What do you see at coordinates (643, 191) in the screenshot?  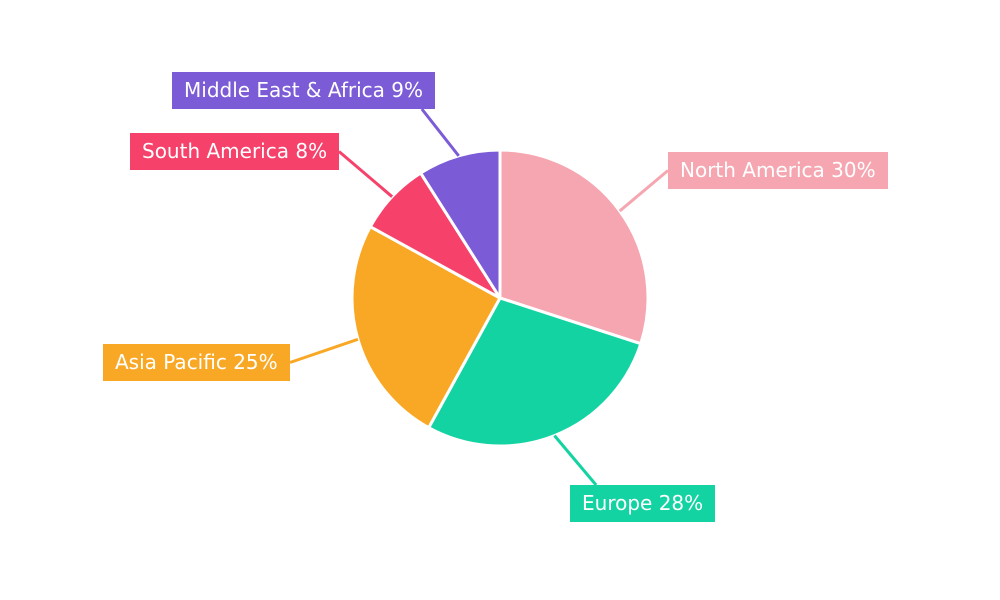 I see `leader-line-north-america` at bounding box center [643, 191].